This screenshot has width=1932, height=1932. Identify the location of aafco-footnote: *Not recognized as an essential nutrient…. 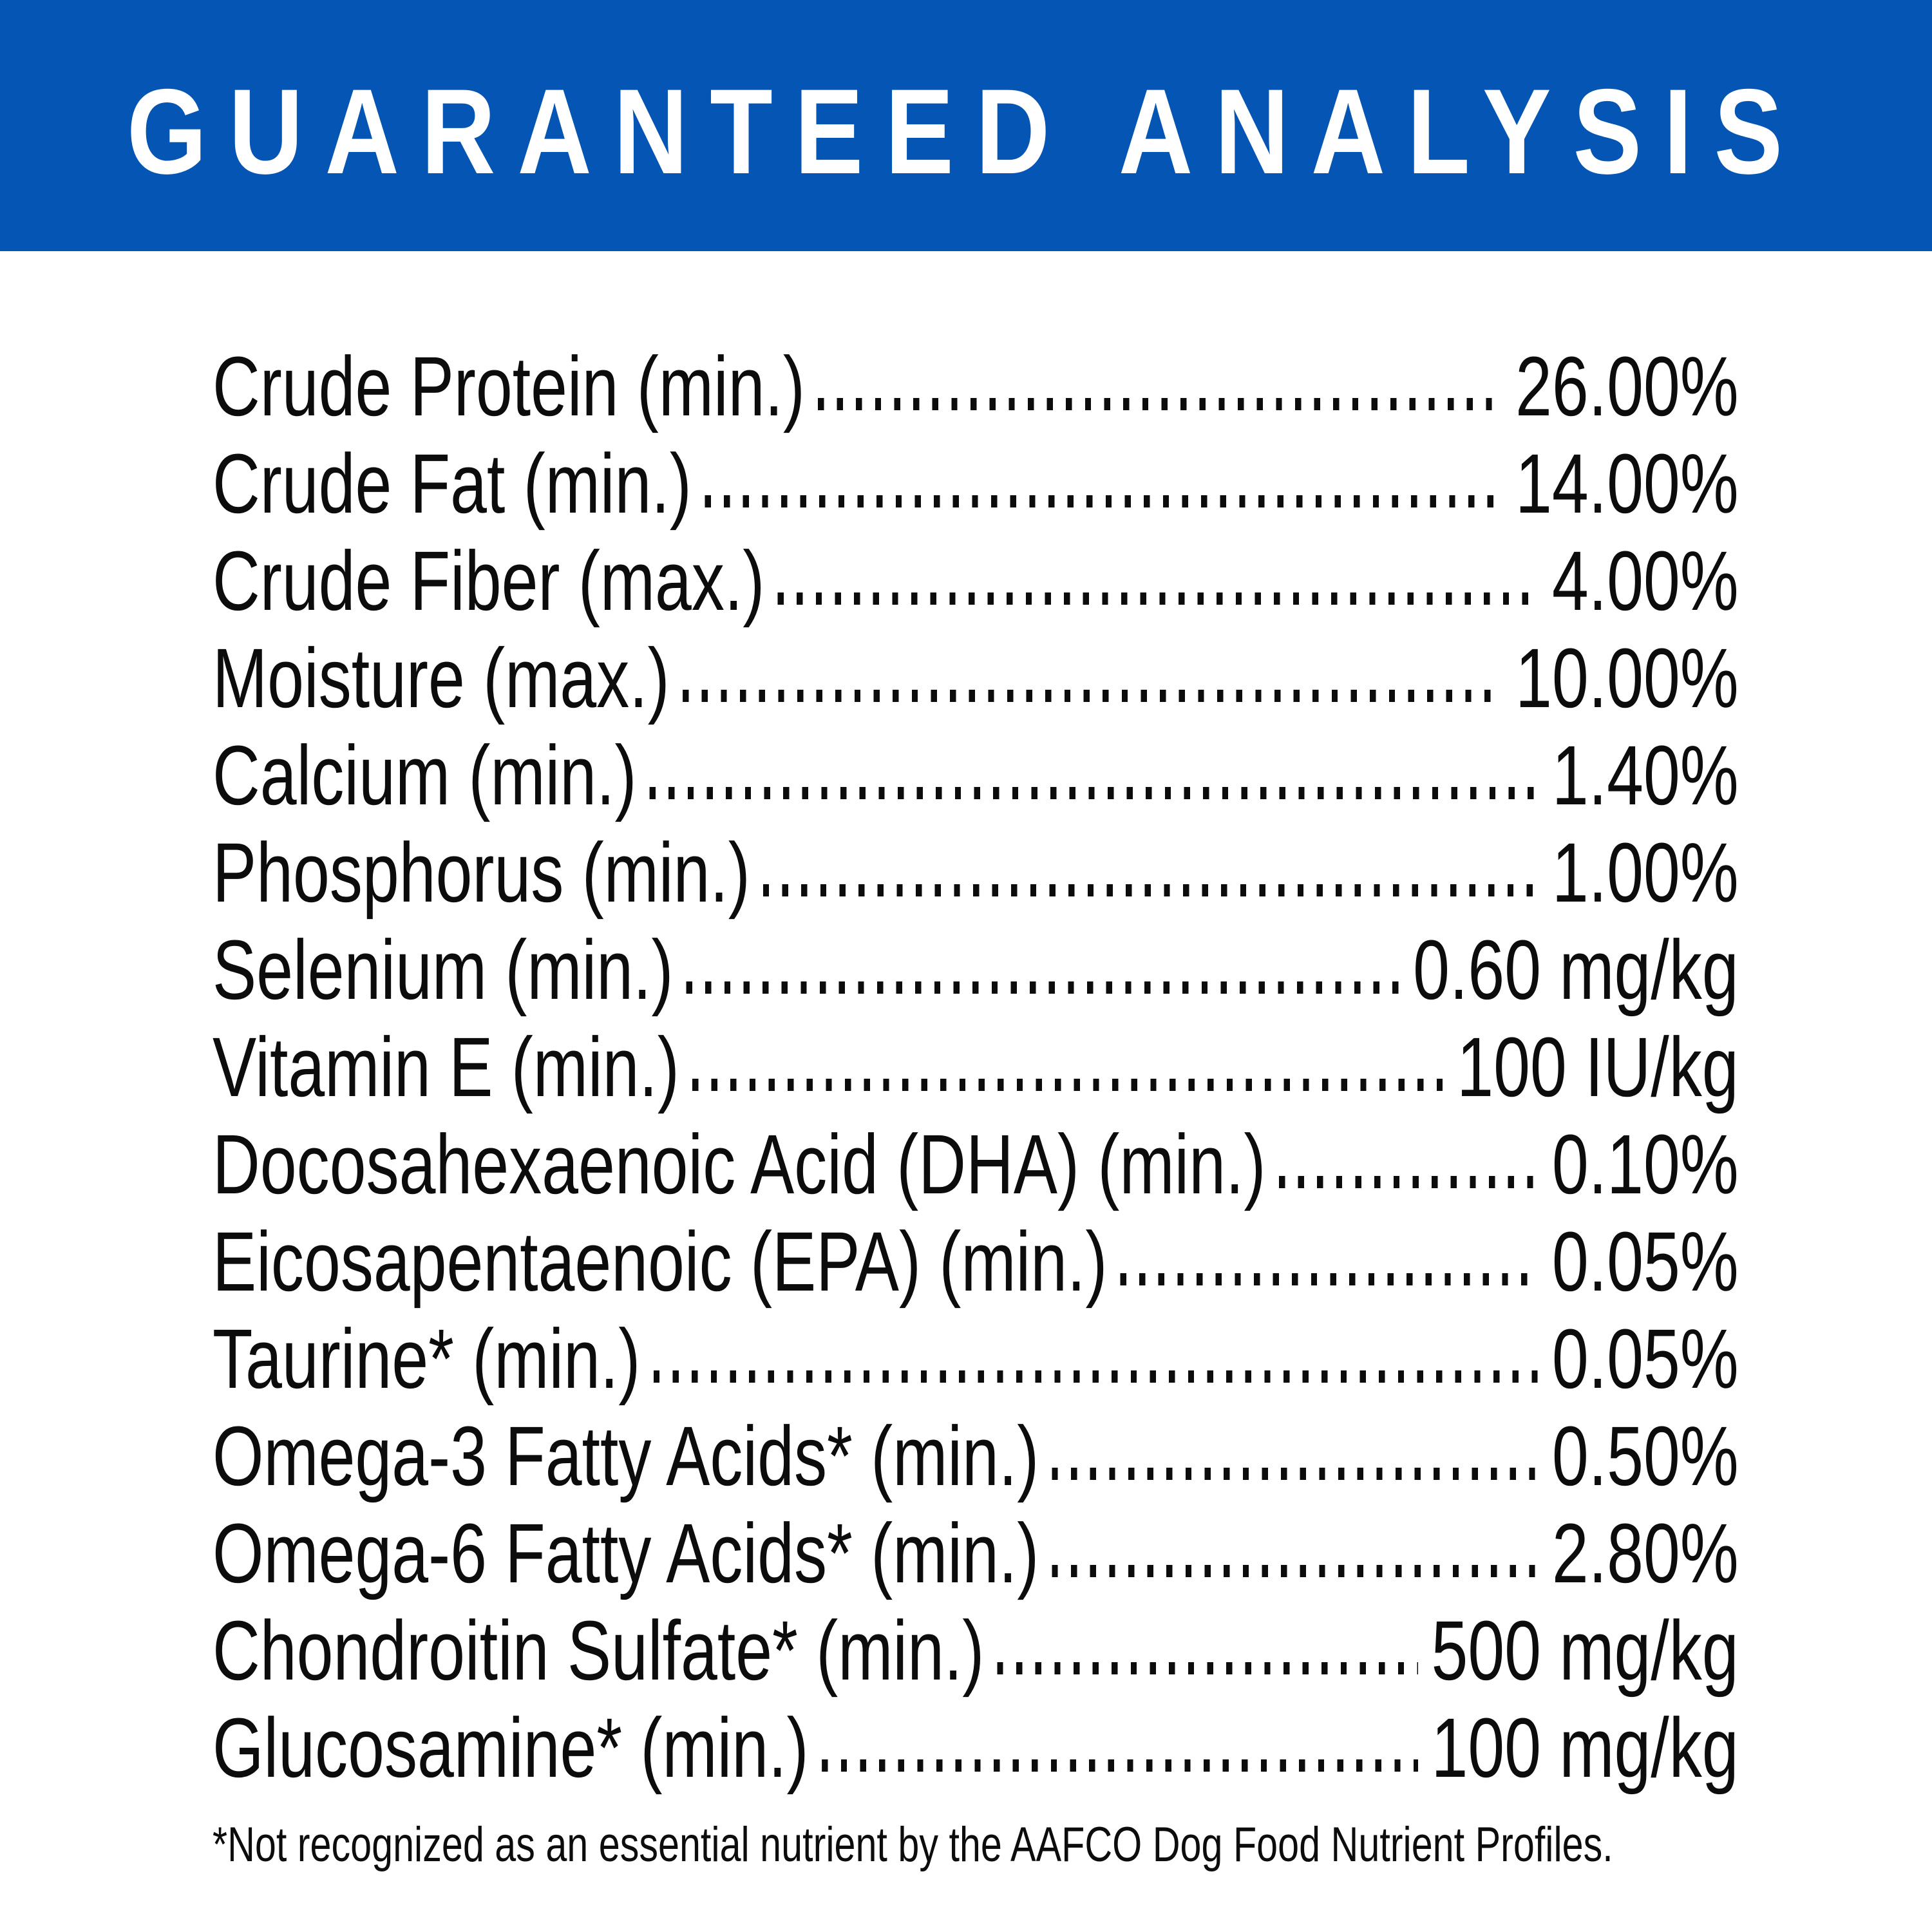
(913, 1845).